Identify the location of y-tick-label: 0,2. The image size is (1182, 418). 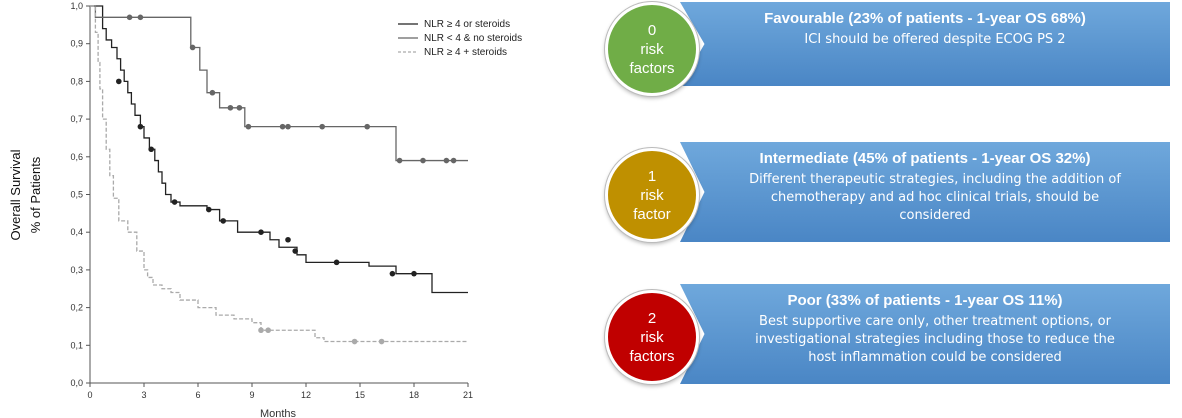
(76, 308).